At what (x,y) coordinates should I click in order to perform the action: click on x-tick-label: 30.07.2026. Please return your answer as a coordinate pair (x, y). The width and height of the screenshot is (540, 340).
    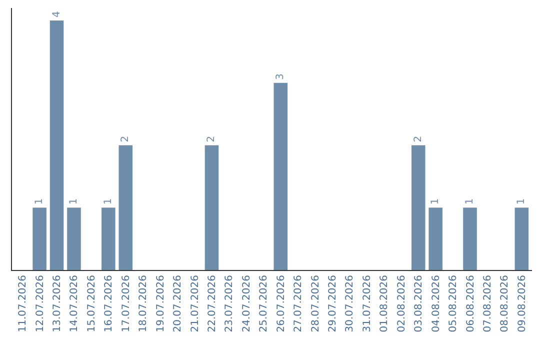
    Looking at the image, I should click on (350, 303).